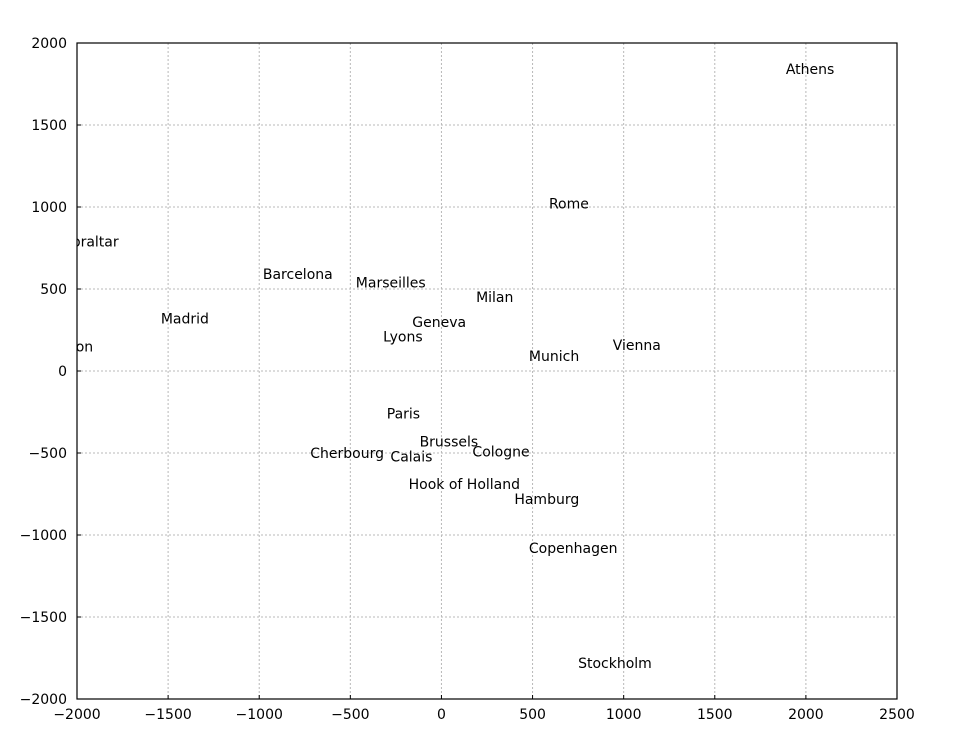  I want to click on y-axis-ticks: −2000 −1500 −1000 −500 0 500 1000 1500 2000, so click(50, 372).